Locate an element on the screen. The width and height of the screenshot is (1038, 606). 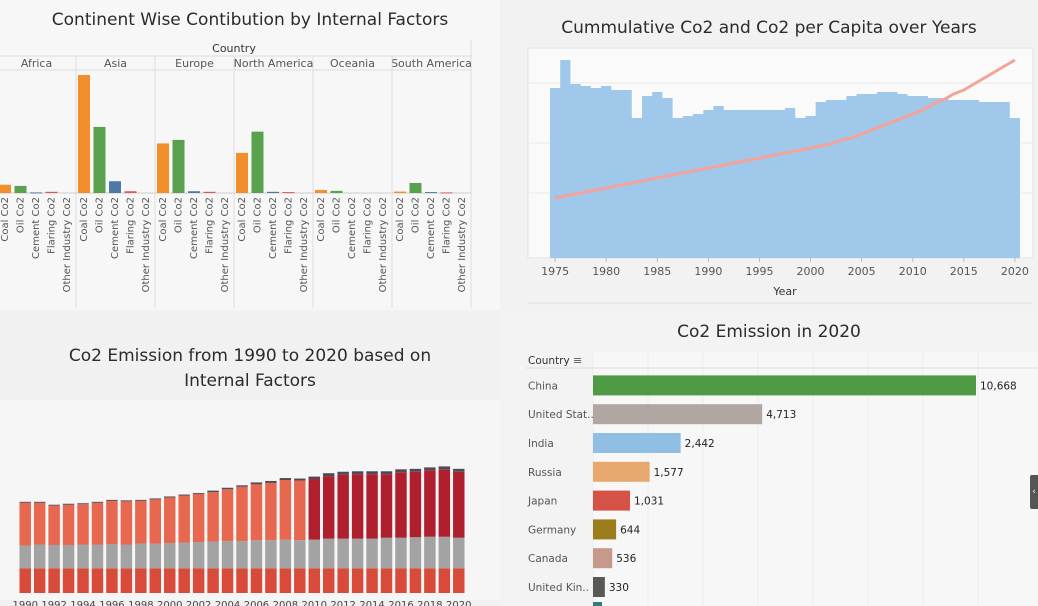
value-label: 536 is located at coordinates (626, 559).